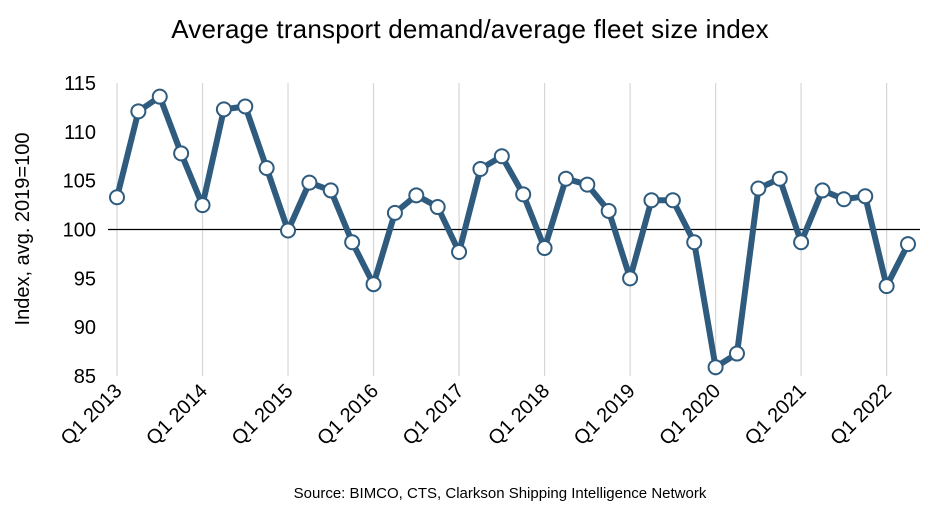  Describe the element at coordinates (519, 415) in the screenshot. I see `x-tick-label: Q1 2018` at that location.